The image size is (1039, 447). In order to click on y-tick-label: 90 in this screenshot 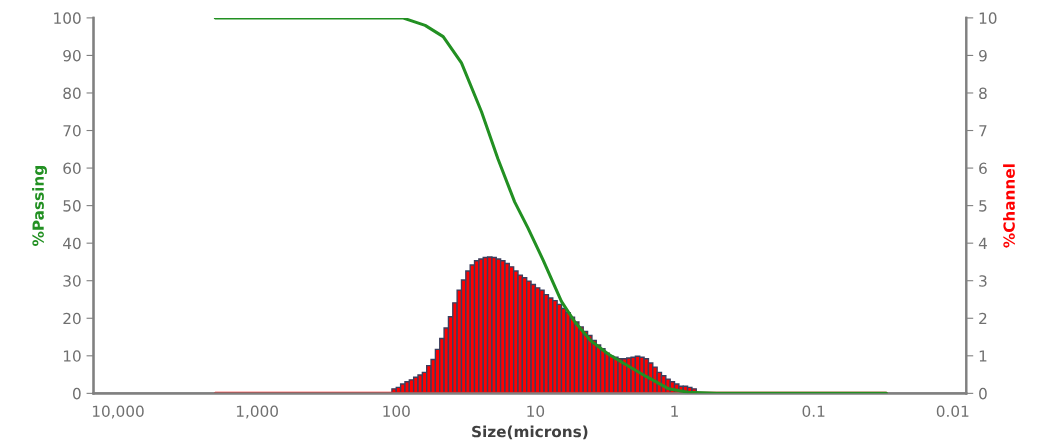, I will do `click(72, 55)`.